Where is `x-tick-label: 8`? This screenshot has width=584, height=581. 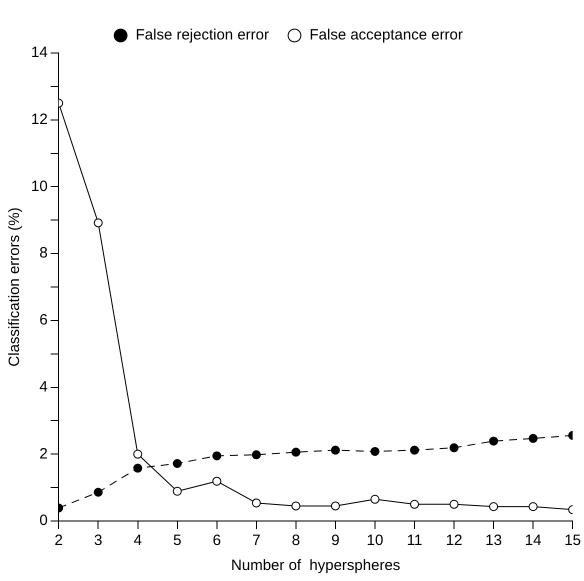 x-tick-label: 8 is located at coordinates (296, 541).